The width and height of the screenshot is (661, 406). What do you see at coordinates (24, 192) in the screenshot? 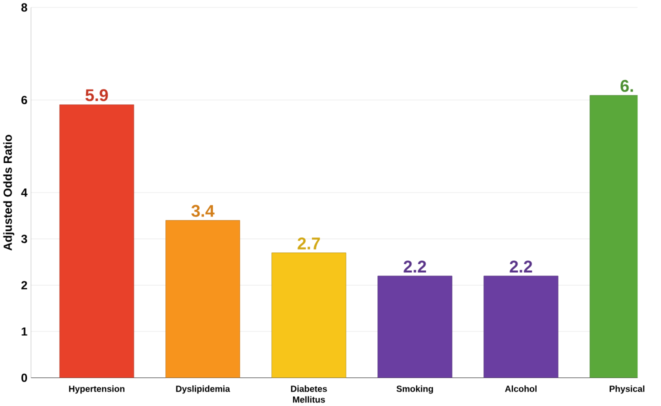
I see `y-tick-label: 4` at bounding box center [24, 192].